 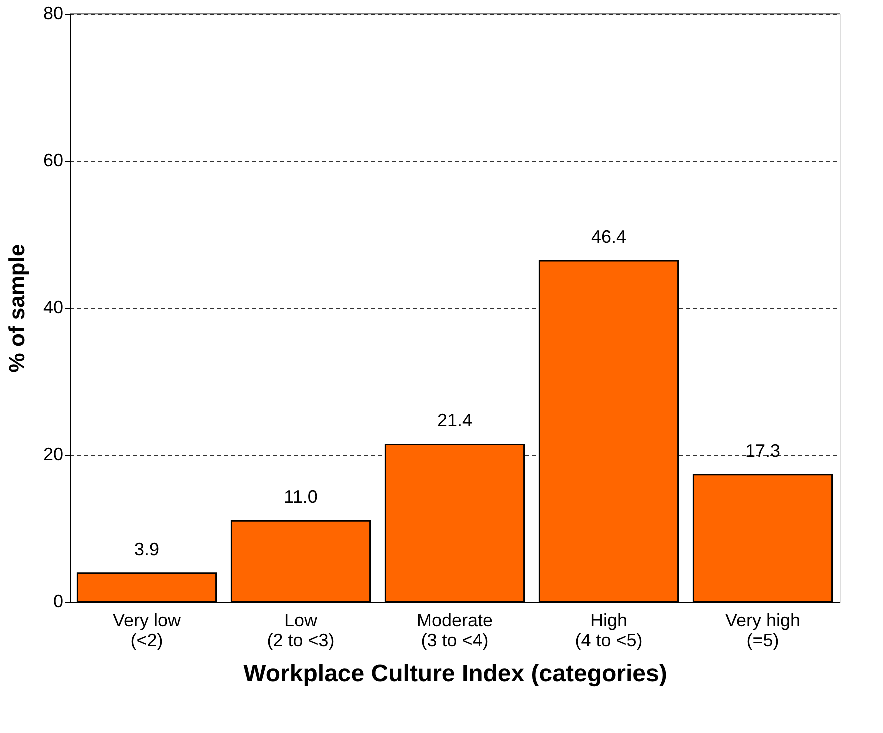 I want to click on x-tick-label: Very high (=5), so click(x=763, y=630).